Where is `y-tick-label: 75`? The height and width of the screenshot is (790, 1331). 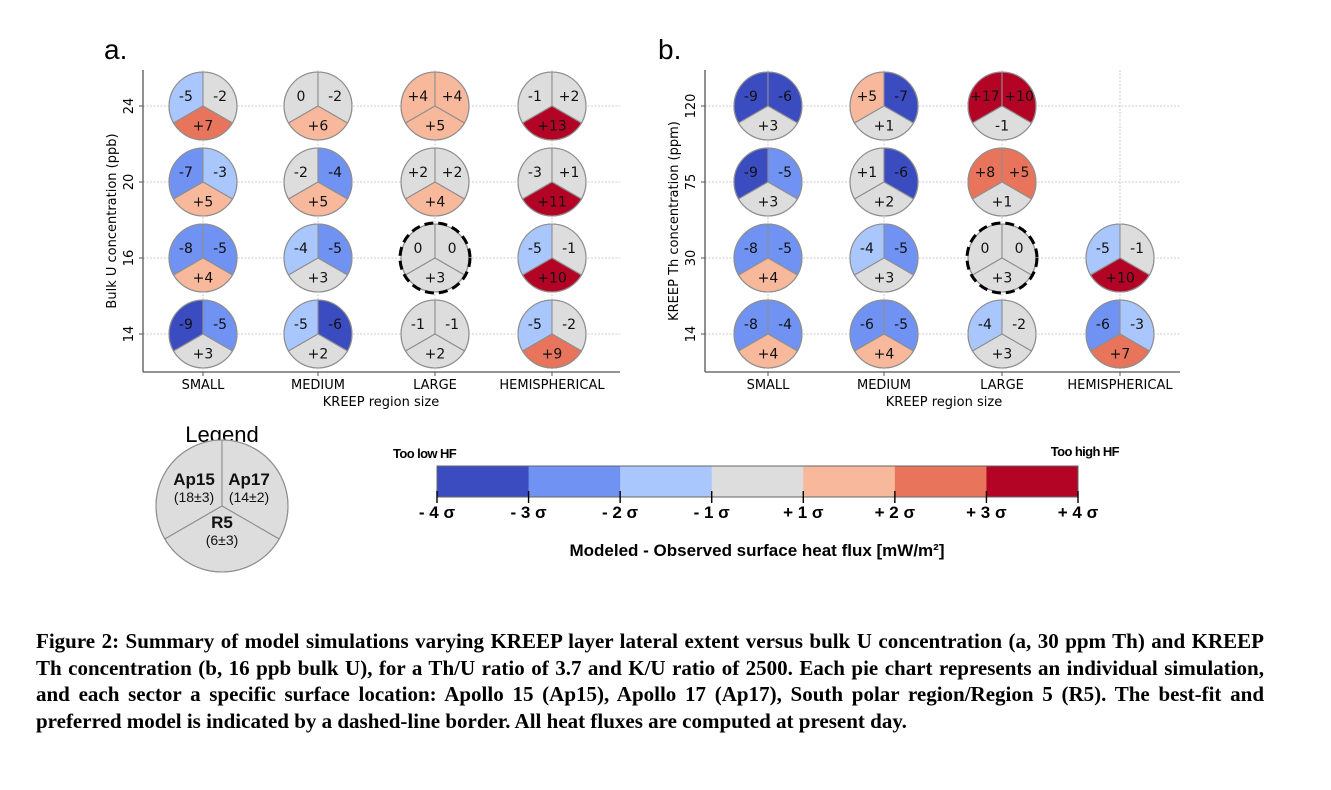
y-tick-label: 75 is located at coordinates (691, 182).